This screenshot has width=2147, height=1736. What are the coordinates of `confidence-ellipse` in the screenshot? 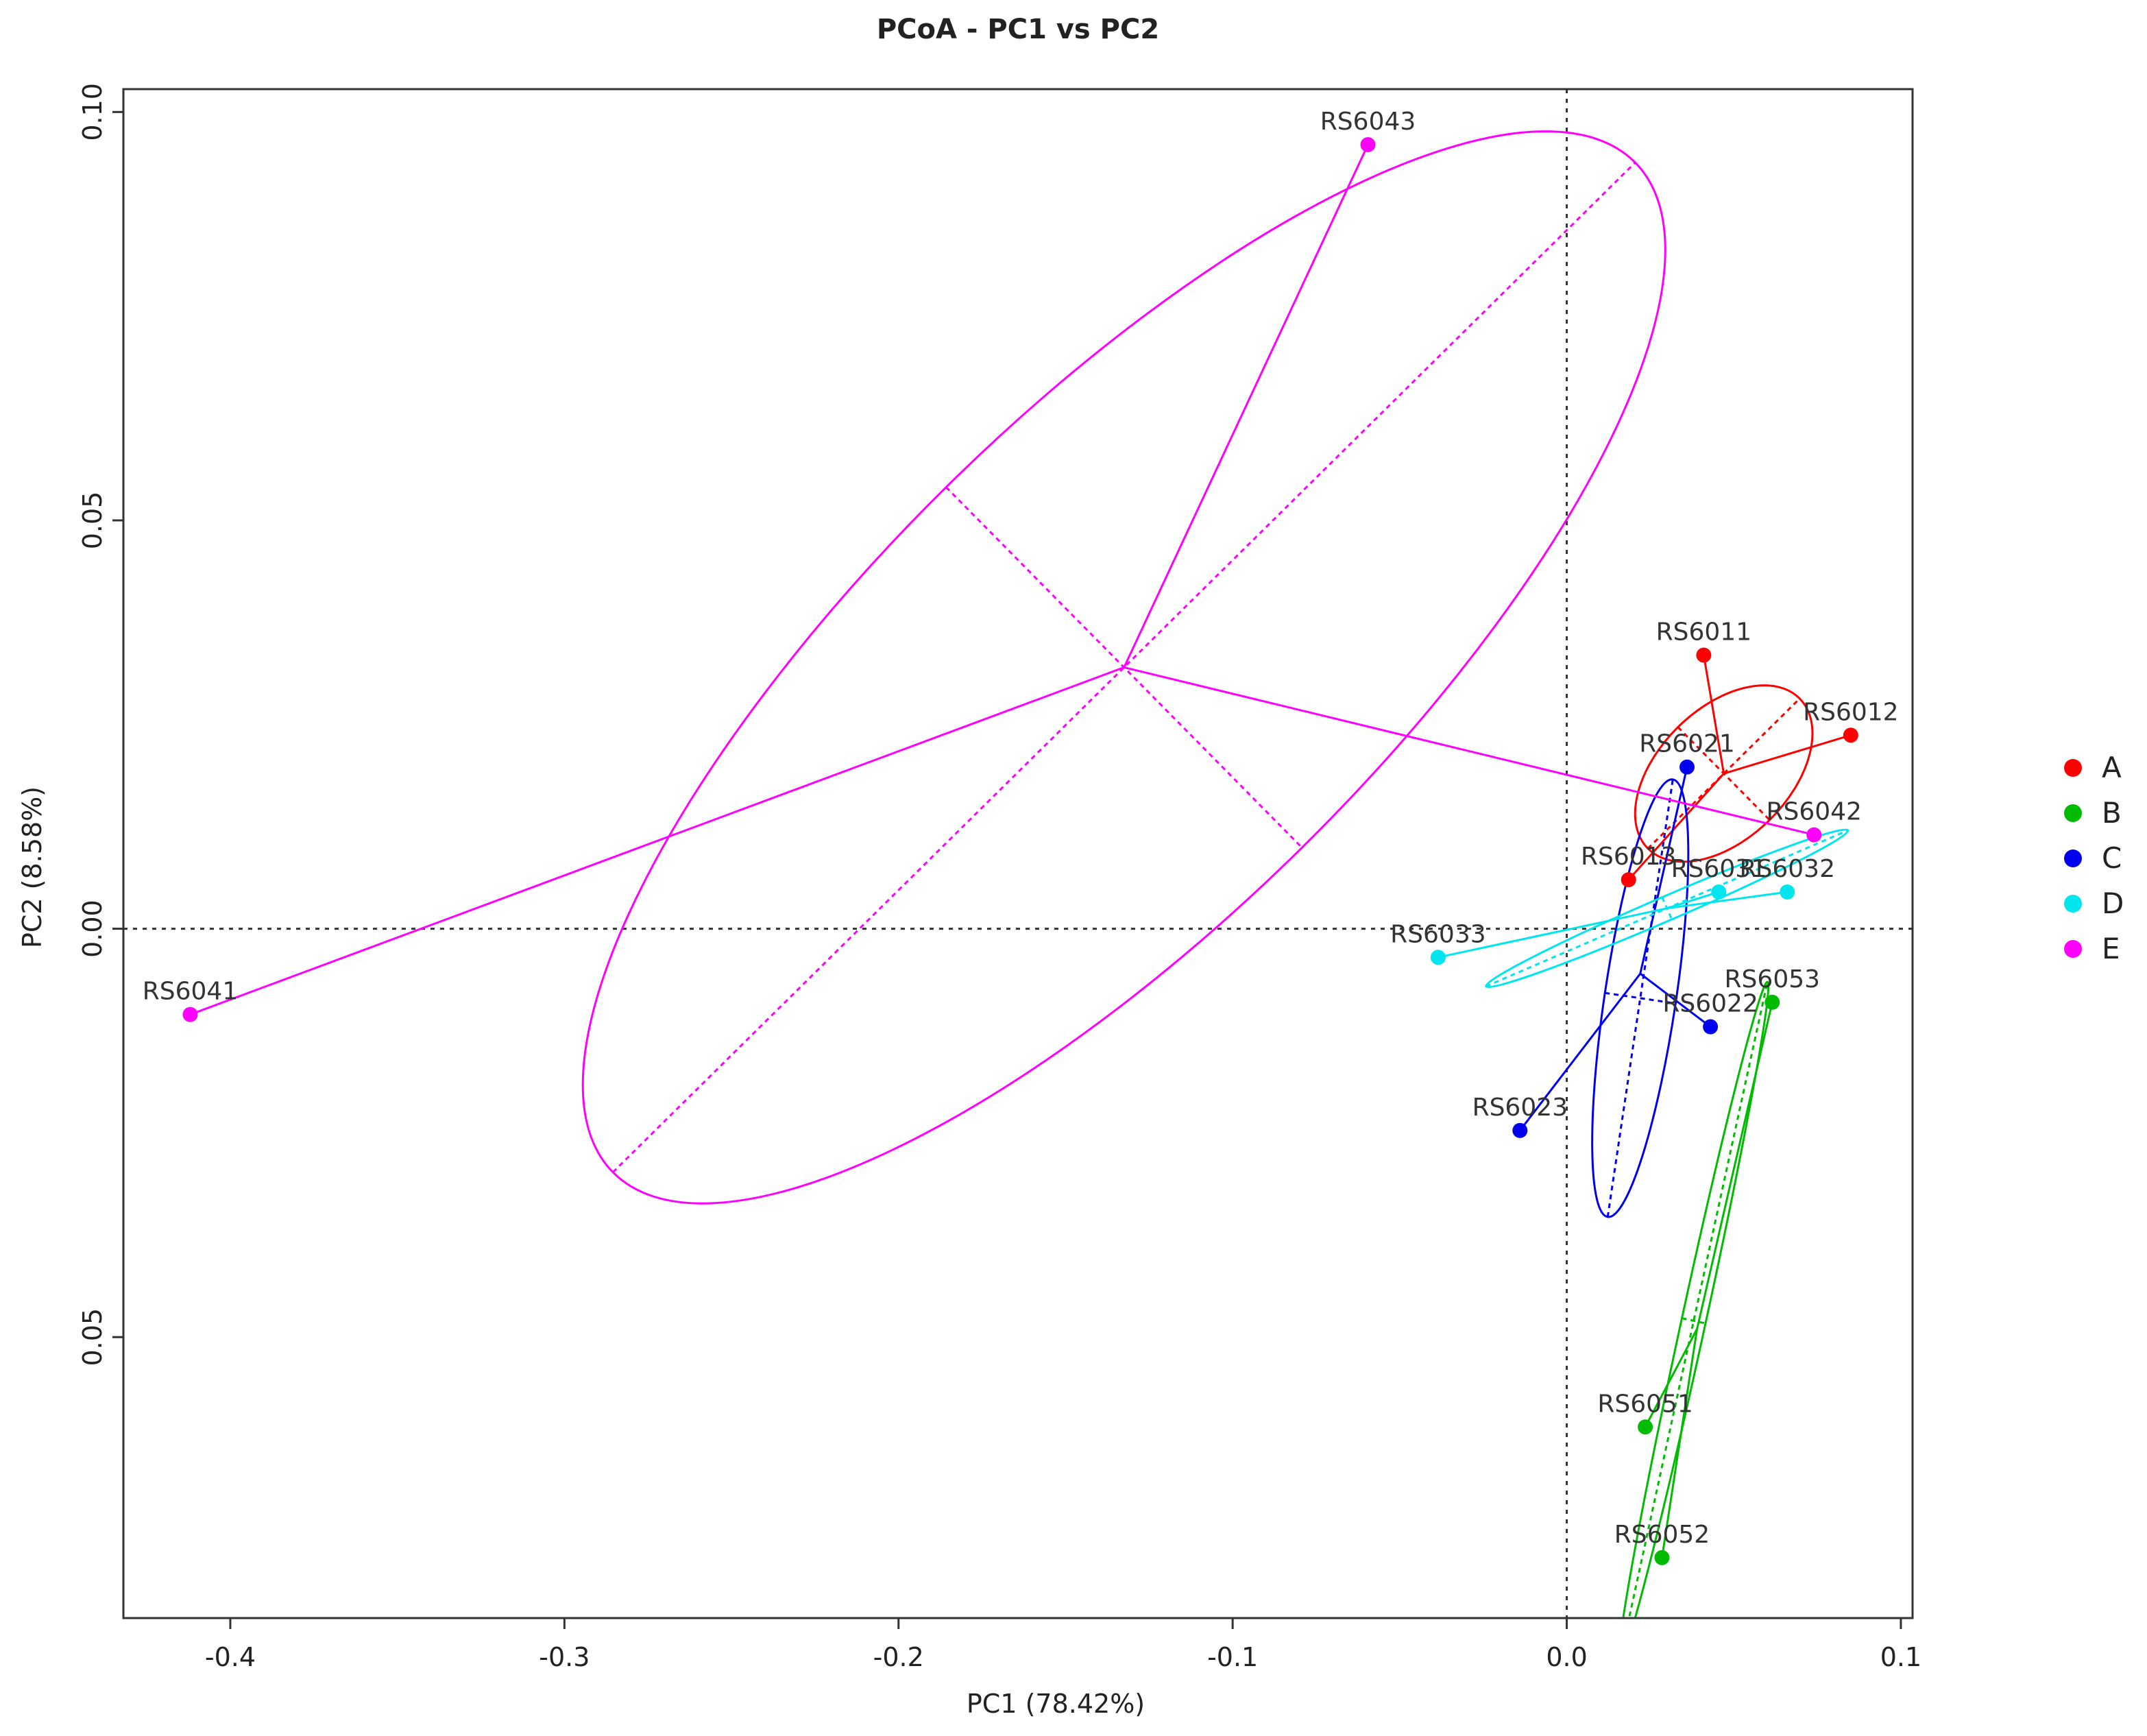 It's located at (1724, 774).